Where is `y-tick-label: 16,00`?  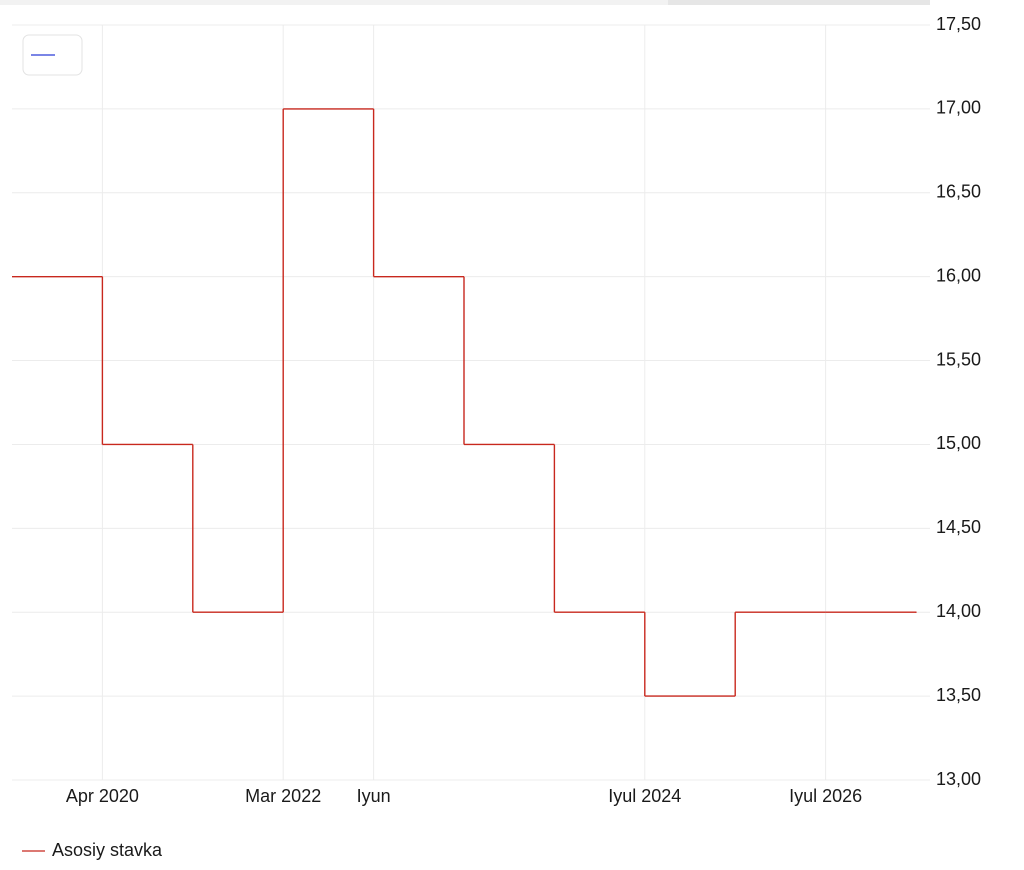 y-tick-label: 16,00 is located at coordinates (958, 275).